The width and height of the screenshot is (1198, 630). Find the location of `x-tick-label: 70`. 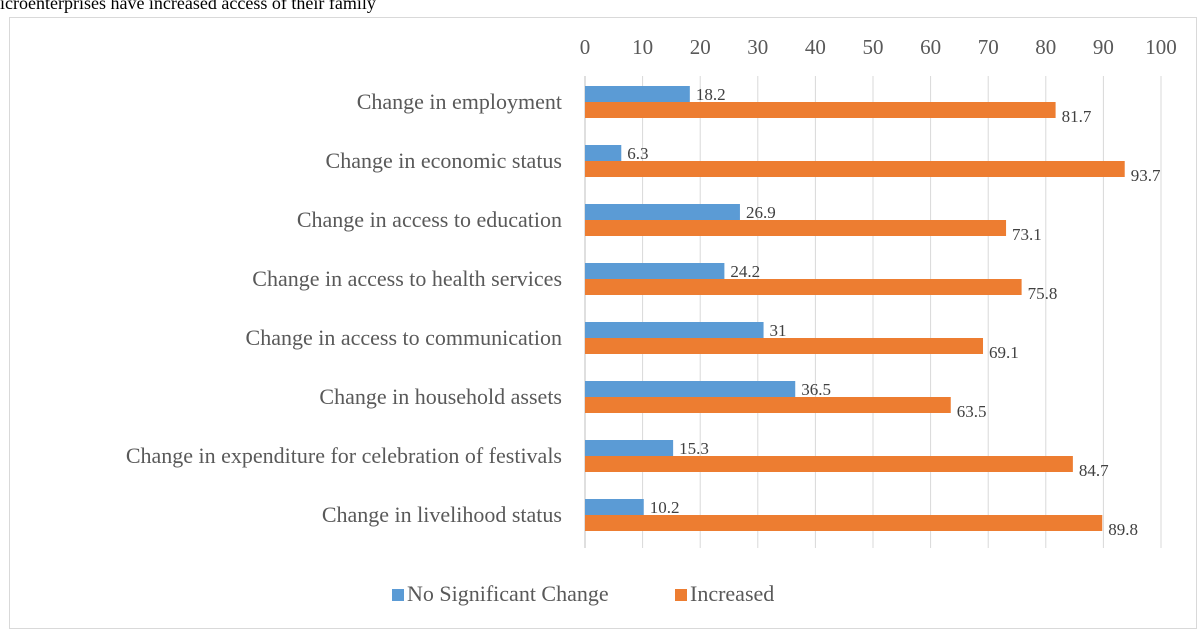

x-tick-label: 70 is located at coordinates (988, 47).